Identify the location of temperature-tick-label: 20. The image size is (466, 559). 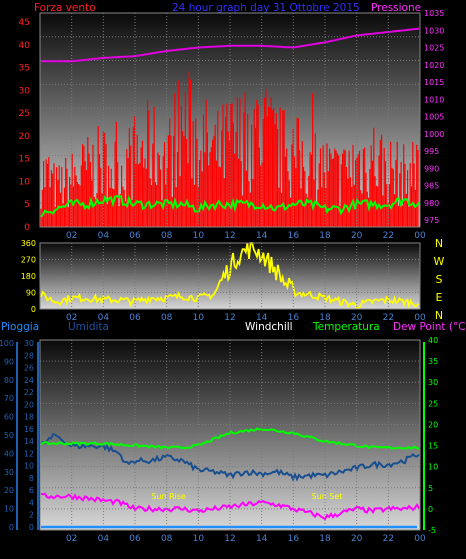
(433, 424).